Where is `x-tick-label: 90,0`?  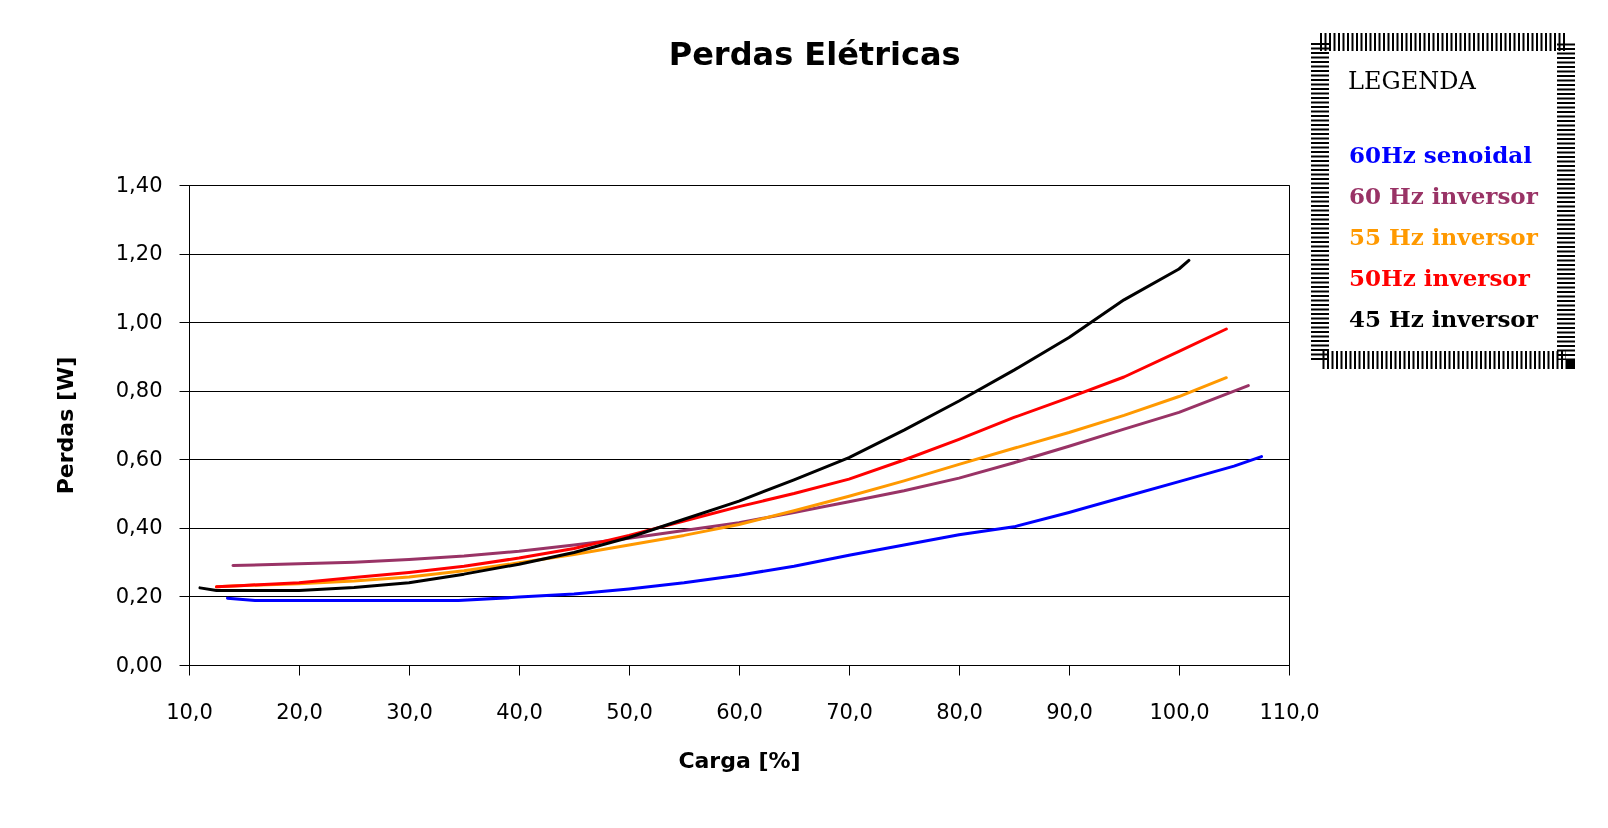 x-tick-label: 90,0 is located at coordinates (1069, 711).